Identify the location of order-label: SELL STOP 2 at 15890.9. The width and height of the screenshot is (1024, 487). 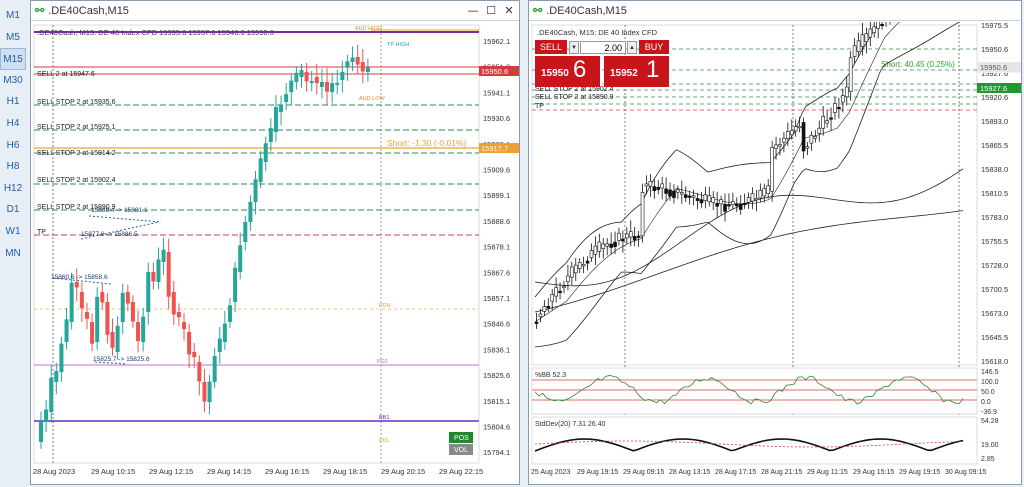
(574, 97).